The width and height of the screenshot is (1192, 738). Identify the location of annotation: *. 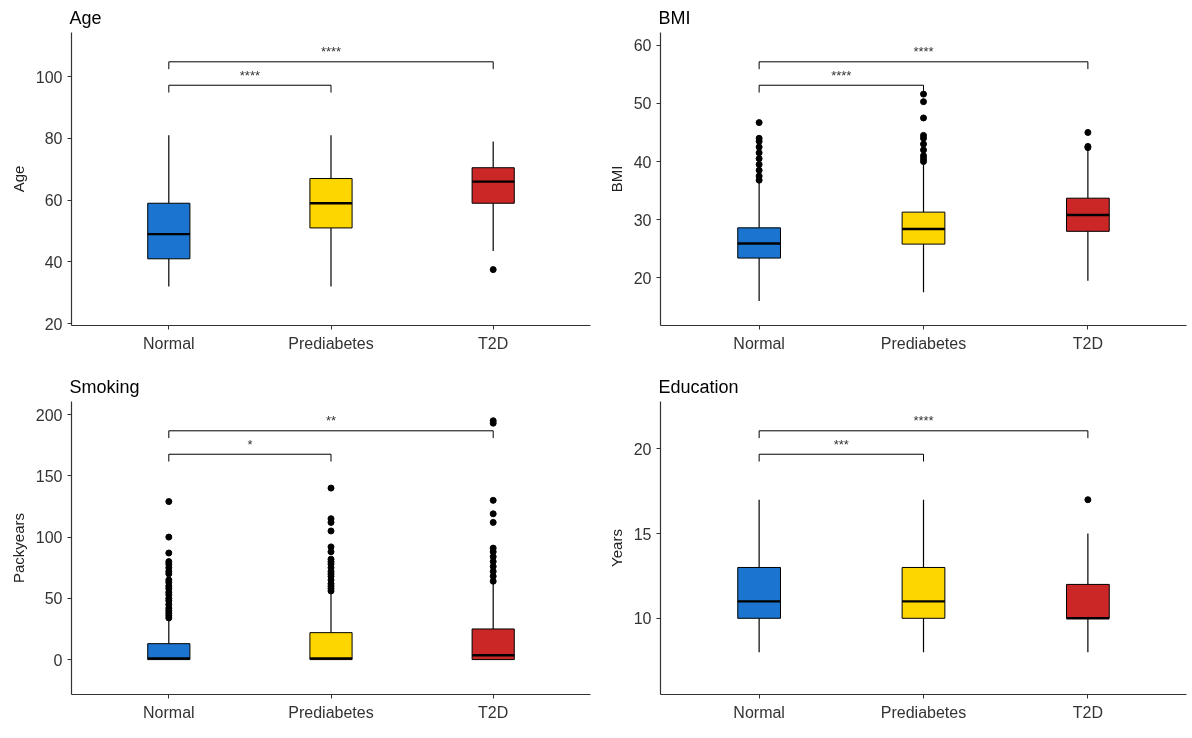
(250, 444).